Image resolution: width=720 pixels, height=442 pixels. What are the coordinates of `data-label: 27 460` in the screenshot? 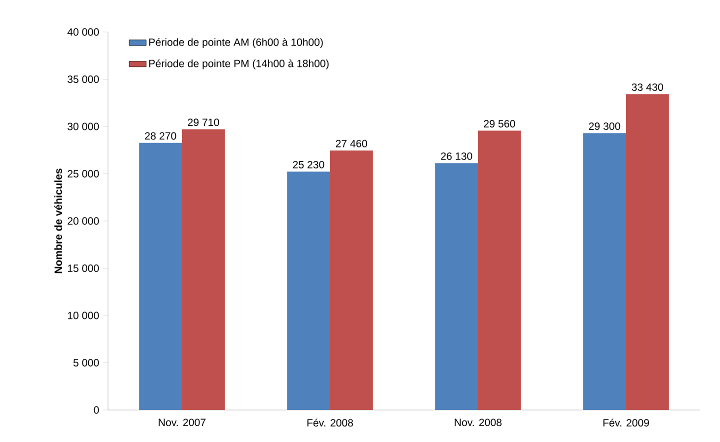 It's located at (352, 144).